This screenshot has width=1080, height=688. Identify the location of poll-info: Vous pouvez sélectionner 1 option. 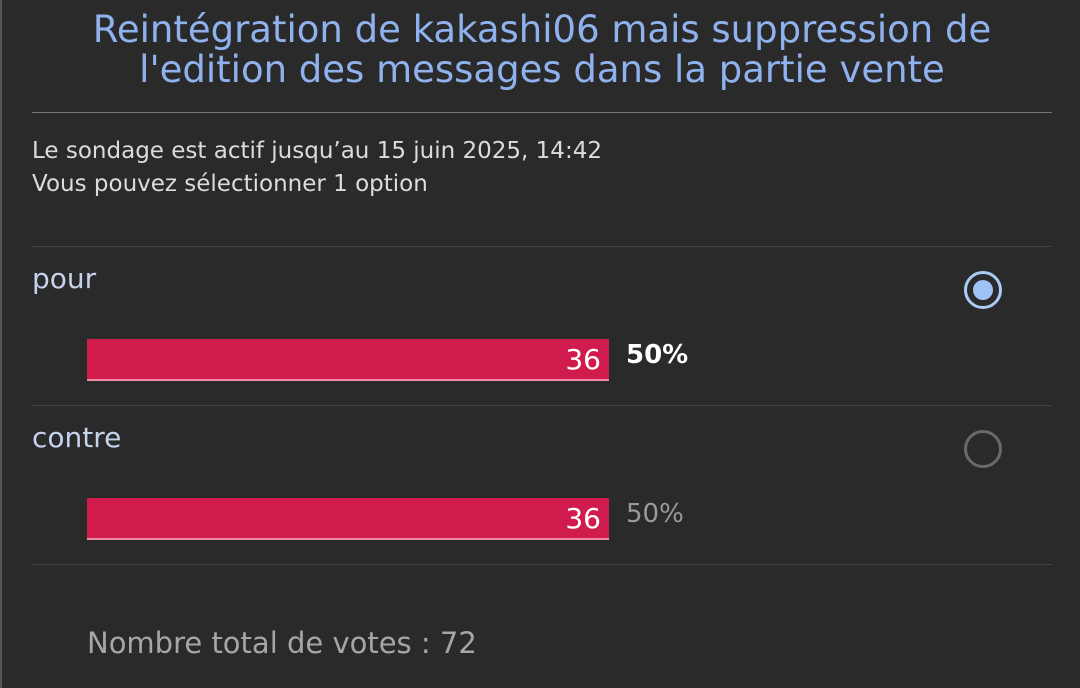
(230, 184).